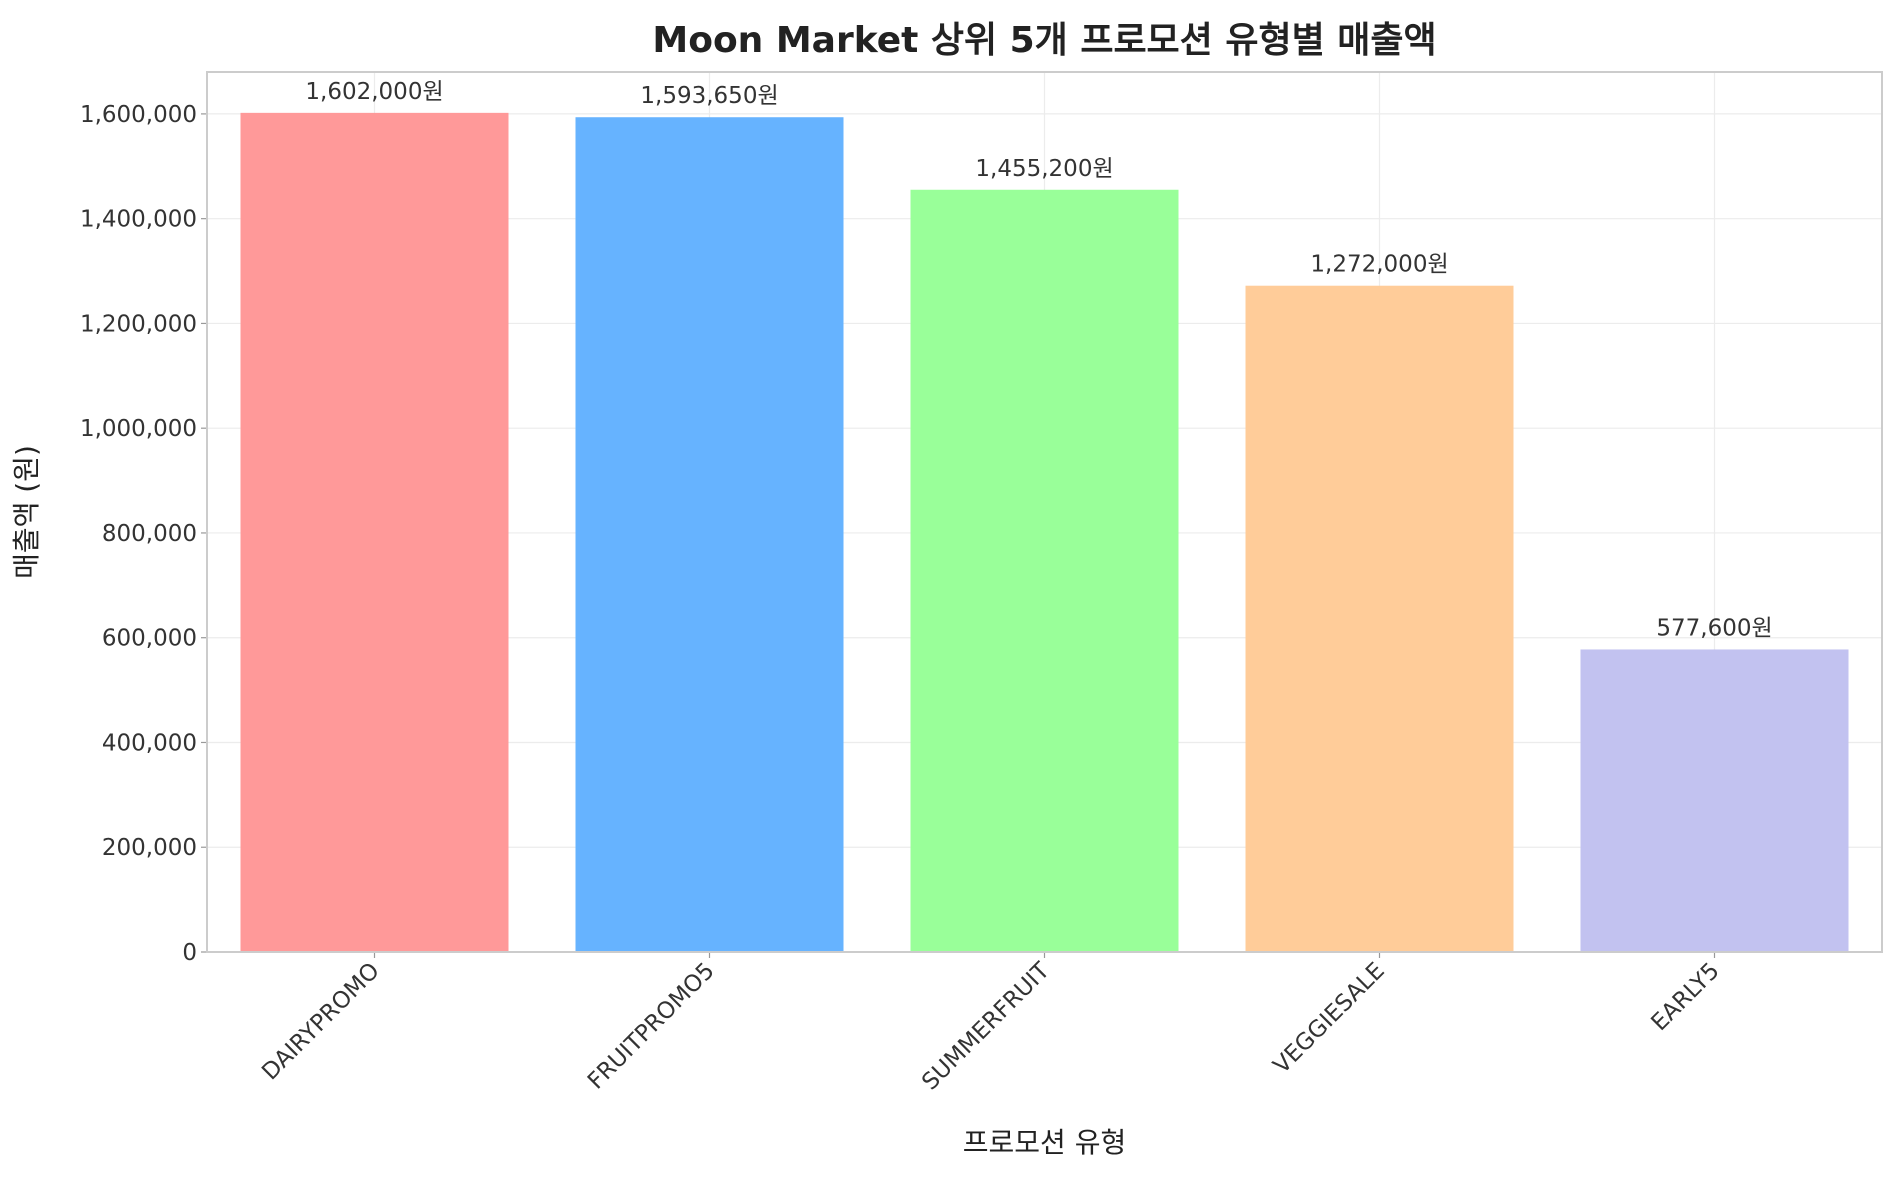 The width and height of the screenshot is (1900, 1180). I want to click on x-tick-label-dairypromo: DAIRYPROMO, so click(320, 1021).